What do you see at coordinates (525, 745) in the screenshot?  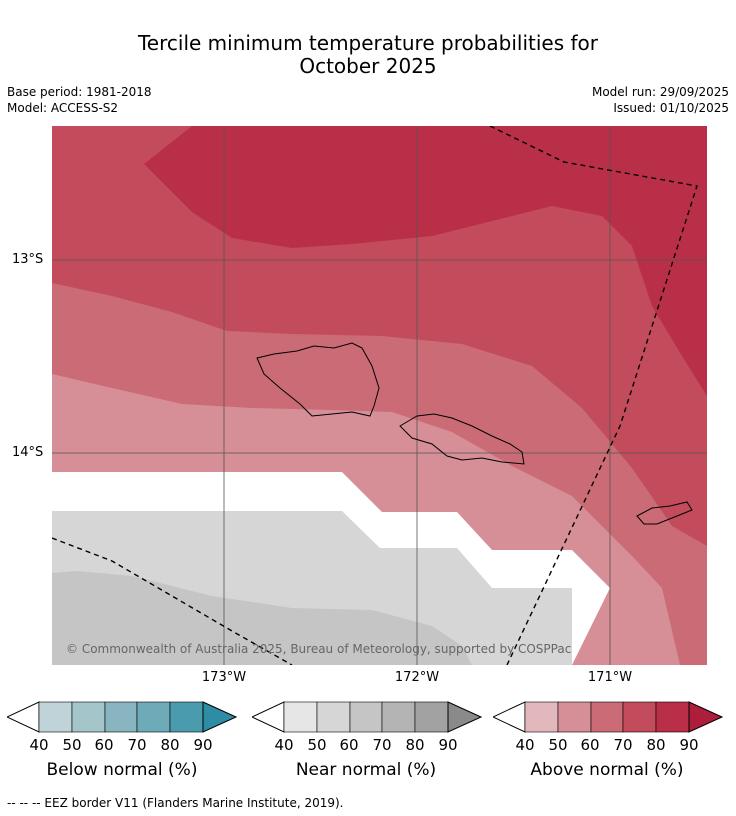 I see `tick-above-40: 40` at bounding box center [525, 745].